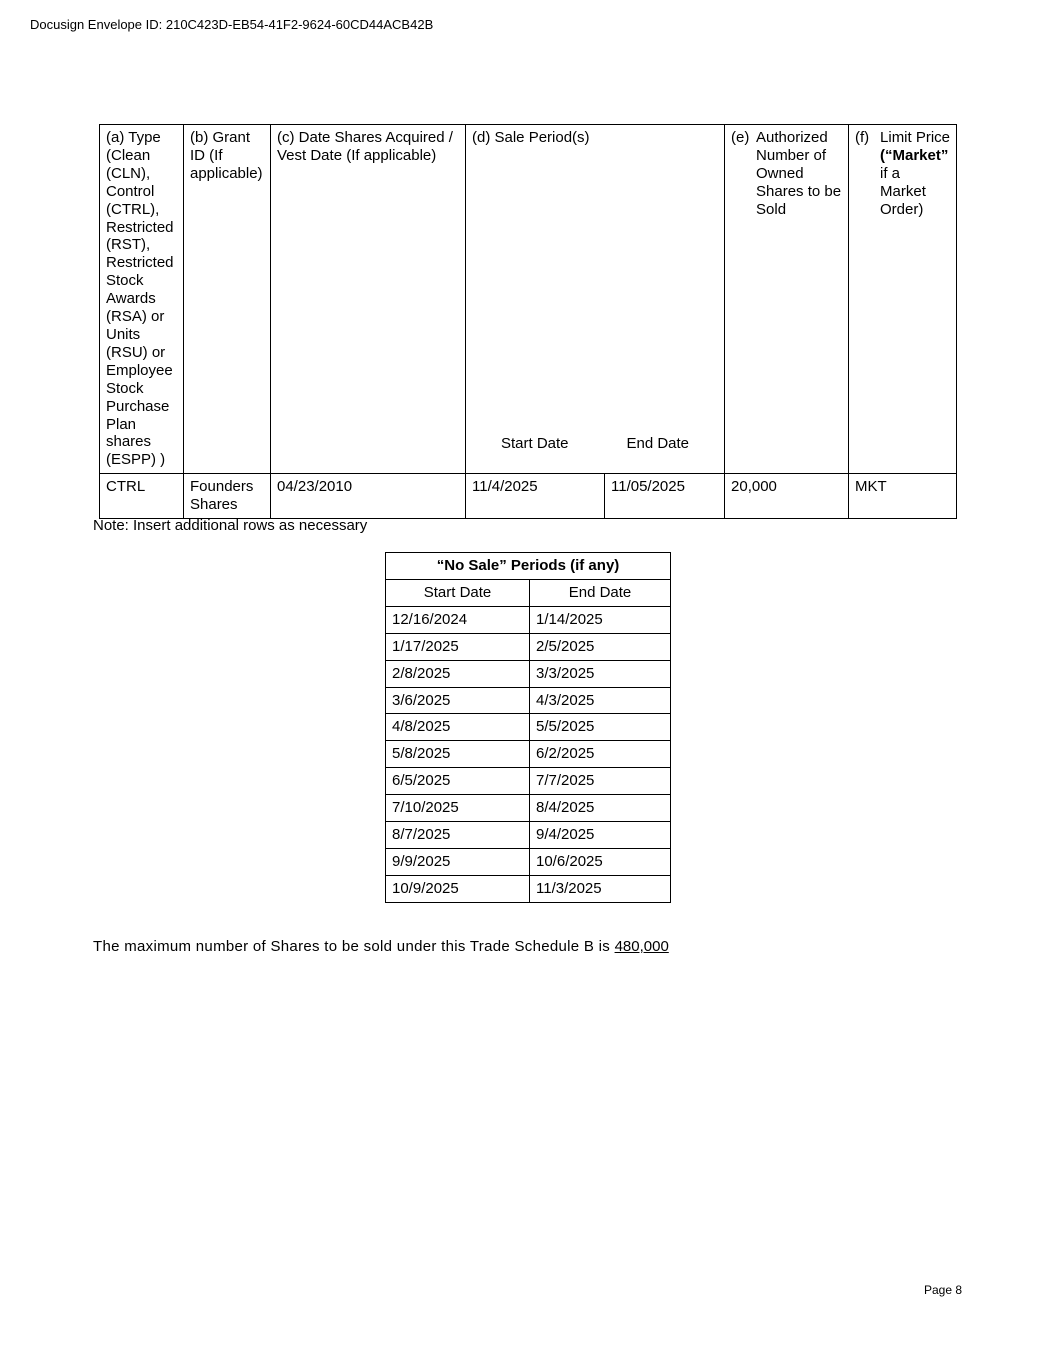 This screenshot has height=1365, width=1055. What do you see at coordinates (457, 646) in the screenshot?
I see `no-sale-start: 1/17/2025` at bounding box center [457, 646].